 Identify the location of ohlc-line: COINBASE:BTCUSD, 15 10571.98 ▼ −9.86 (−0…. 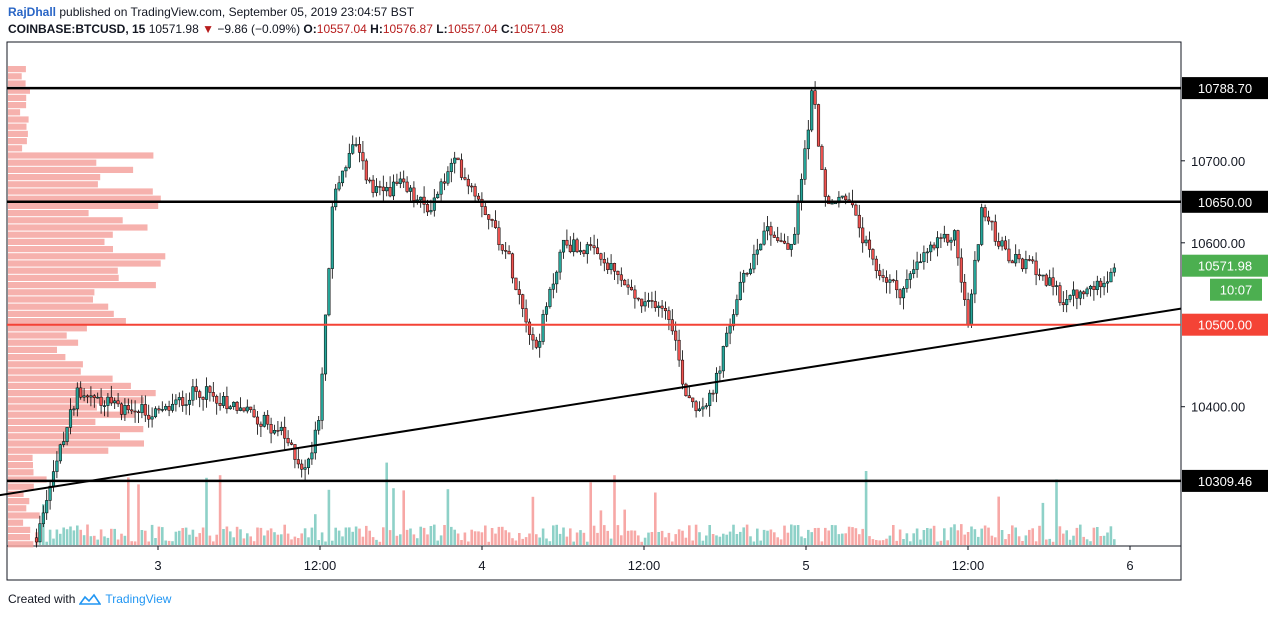
(286, 29).